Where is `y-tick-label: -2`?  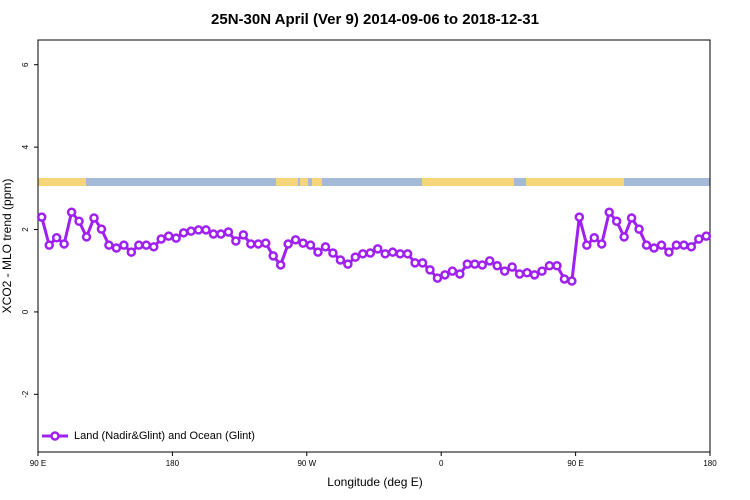
y-tick-label: -2 is located at coordinates (25, 394).